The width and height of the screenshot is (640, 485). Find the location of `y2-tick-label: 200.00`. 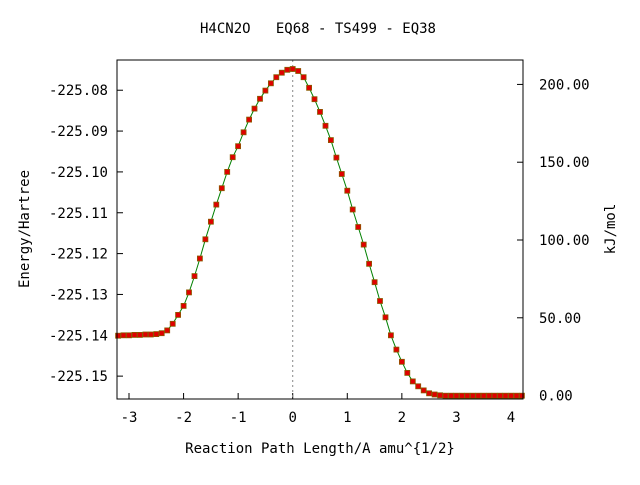

y2-tick-label: 200.00 is located at coordinates (564, 85).